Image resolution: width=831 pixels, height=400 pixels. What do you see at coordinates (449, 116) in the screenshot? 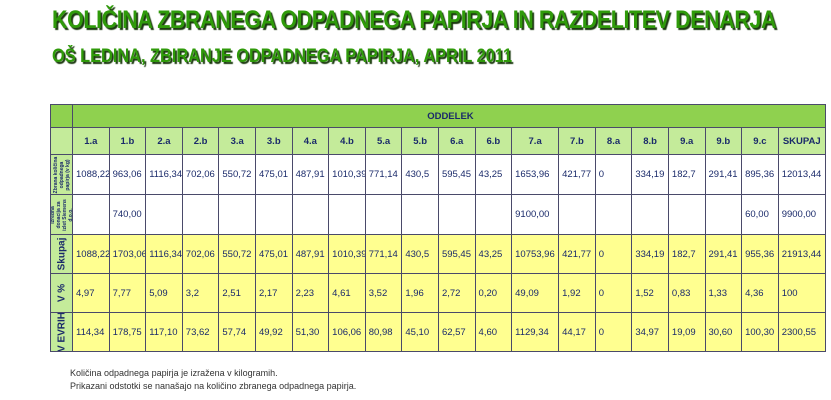
I see `header-cell: ODDELEK` at bounding box center [449, 116].